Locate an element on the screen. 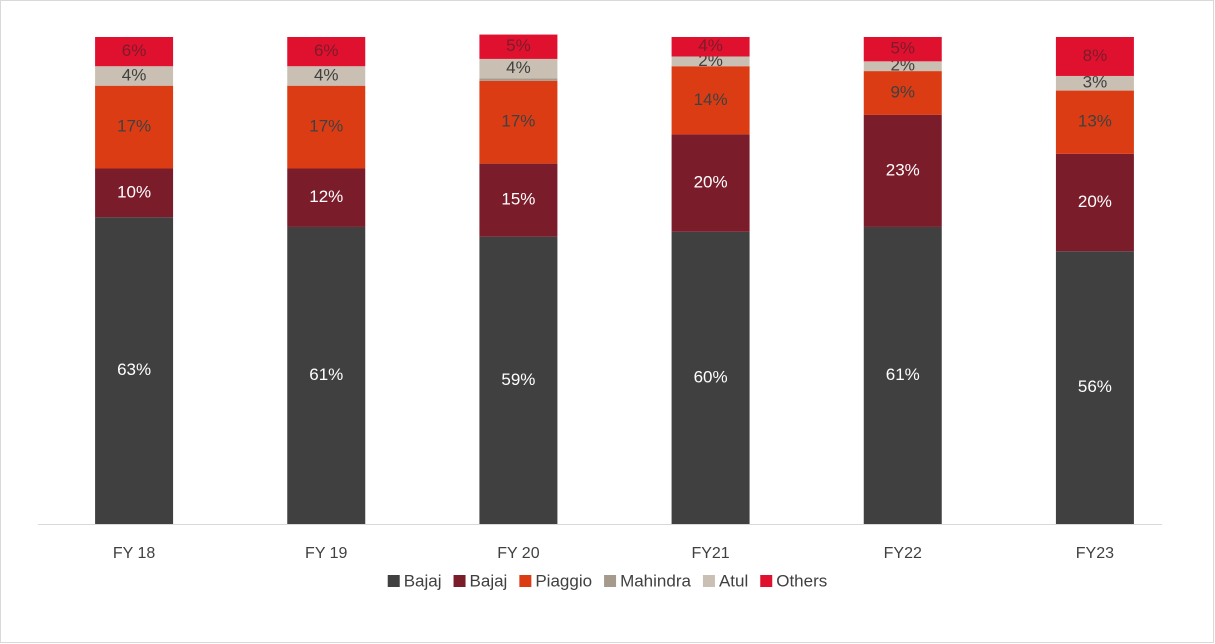 The height and width of the screenshot is (644, 1215). data-label: 14% is located at coordinates (711, 99).